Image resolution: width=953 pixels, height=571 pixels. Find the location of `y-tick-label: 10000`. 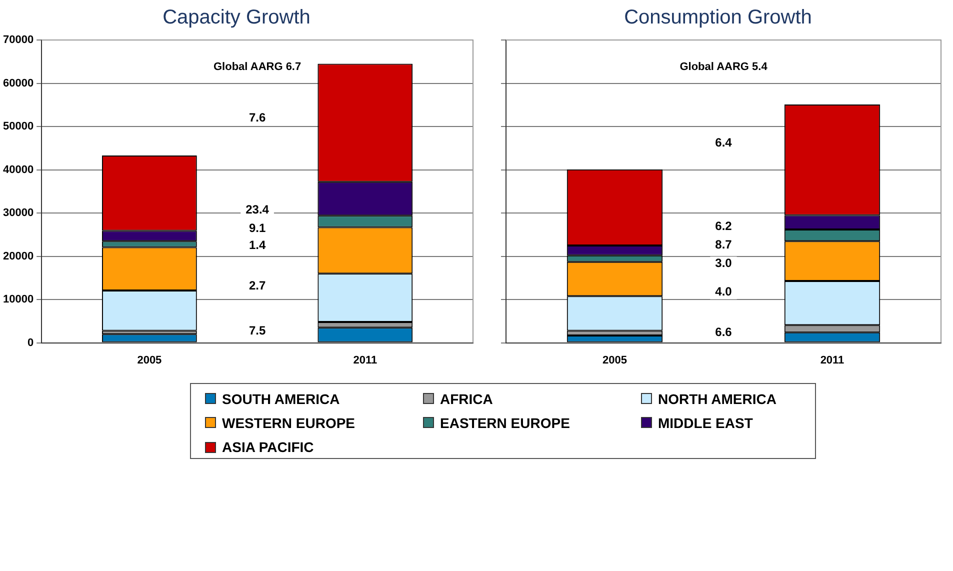

y-tick-label: 10000 is located at coordinates (18, 300).